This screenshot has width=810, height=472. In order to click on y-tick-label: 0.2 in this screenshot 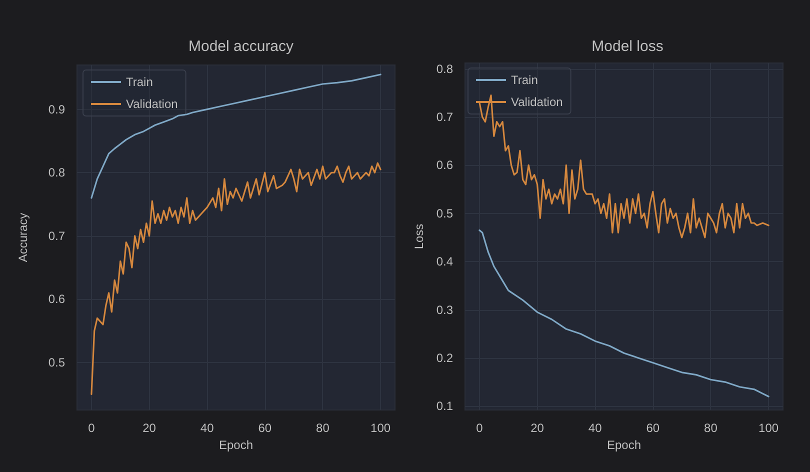, I will do `click(445, 357)`.